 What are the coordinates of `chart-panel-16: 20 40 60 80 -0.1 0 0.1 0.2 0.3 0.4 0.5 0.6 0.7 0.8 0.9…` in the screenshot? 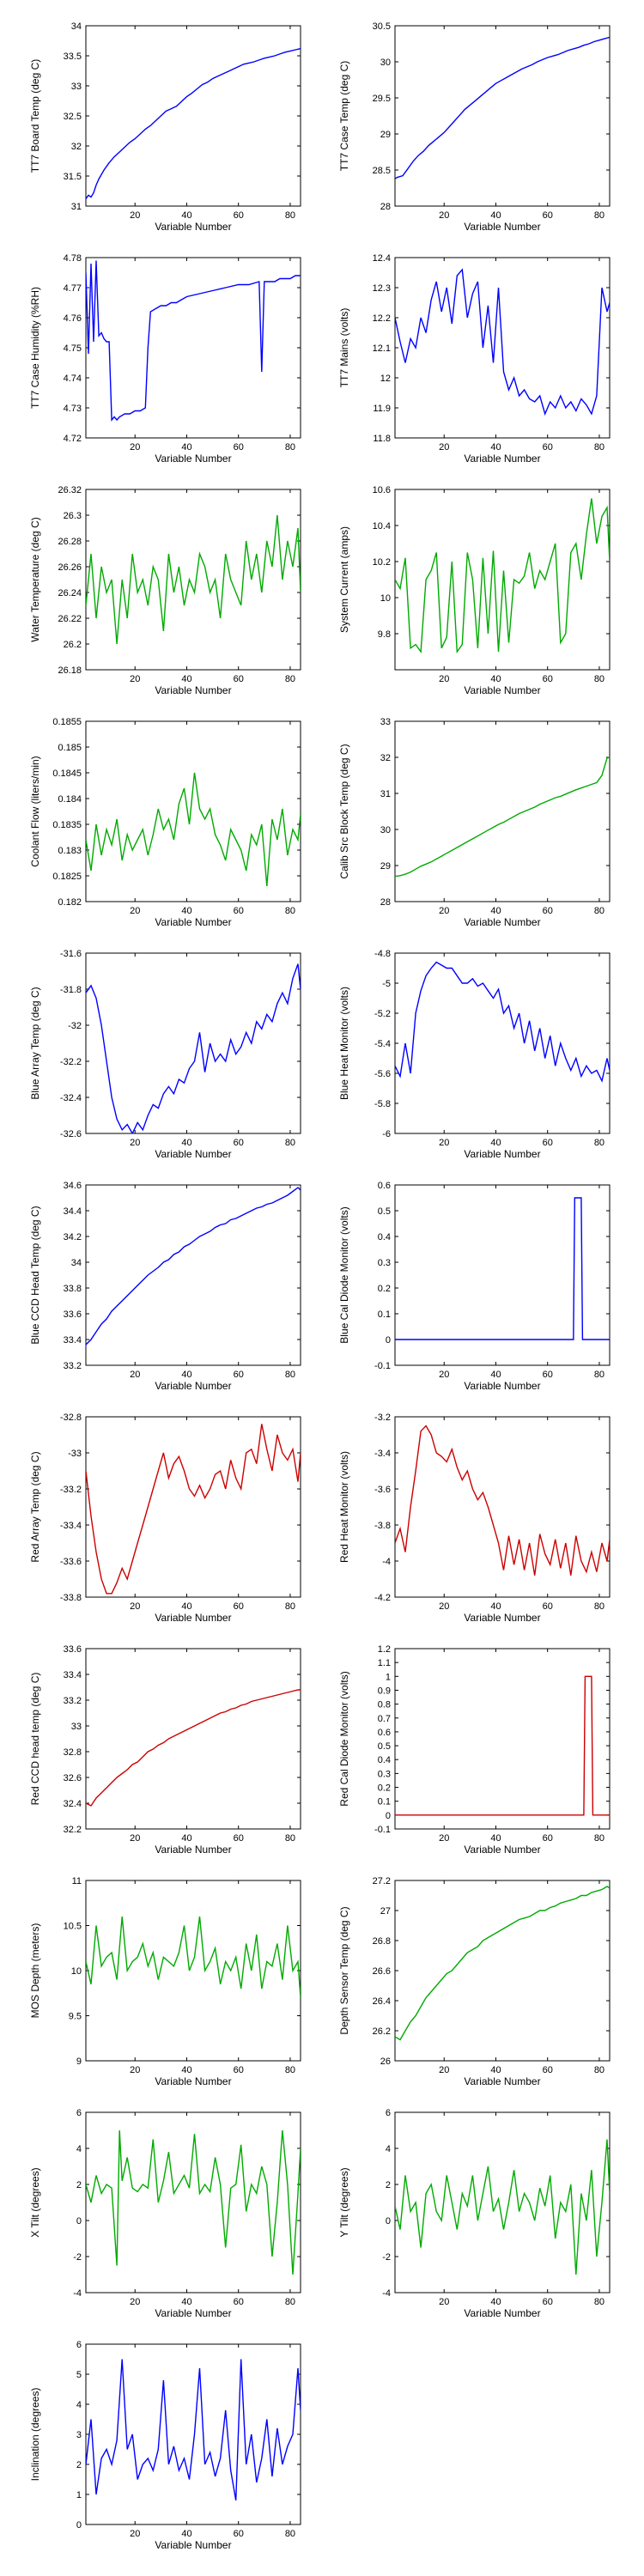 It's located at (474, 1750).